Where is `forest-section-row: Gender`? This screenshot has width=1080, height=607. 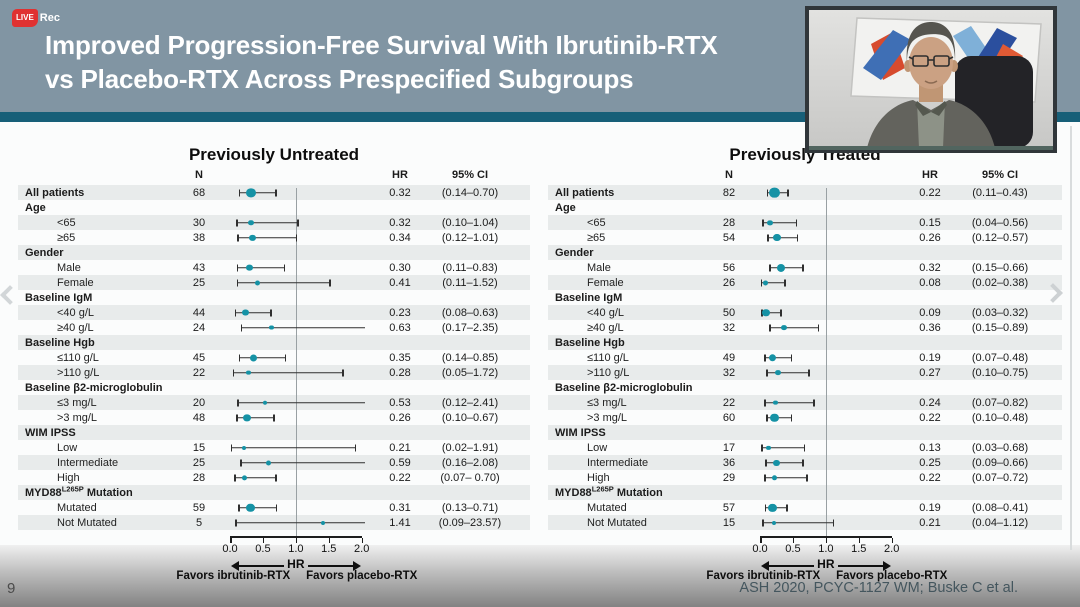 forest-section-row: Gender is located at coordinates (805, 252).